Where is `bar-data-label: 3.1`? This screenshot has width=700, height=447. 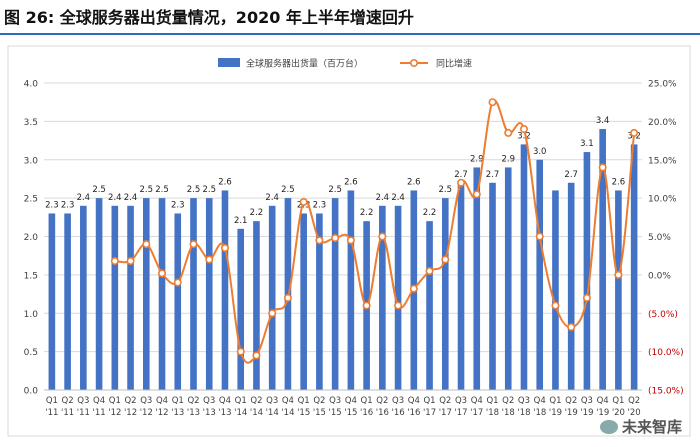
bar-data-label: 3.1 is located at coordinates (587, 144).